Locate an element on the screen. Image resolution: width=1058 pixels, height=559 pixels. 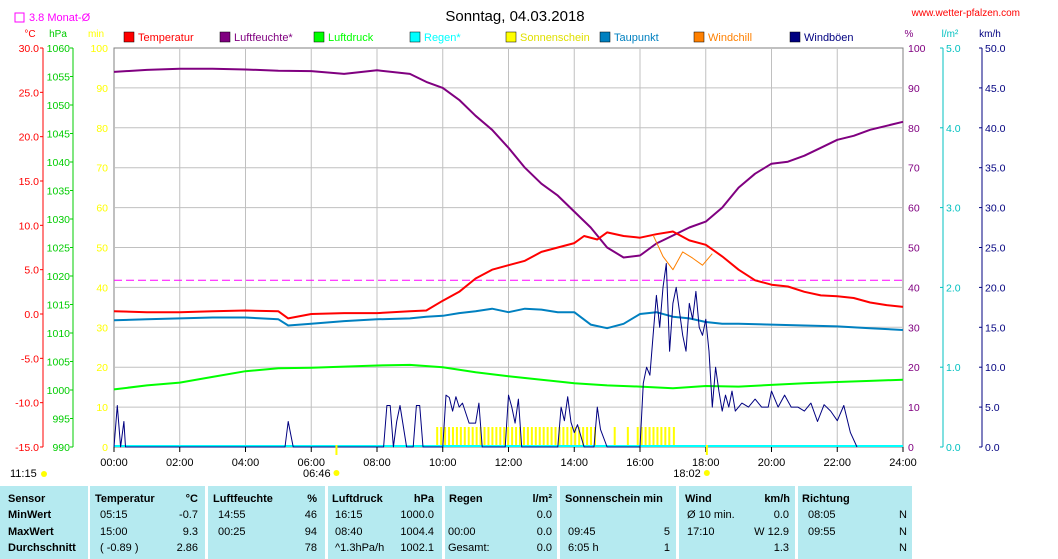
wind-tick: 20.0 is located at coordinates (995, 288).